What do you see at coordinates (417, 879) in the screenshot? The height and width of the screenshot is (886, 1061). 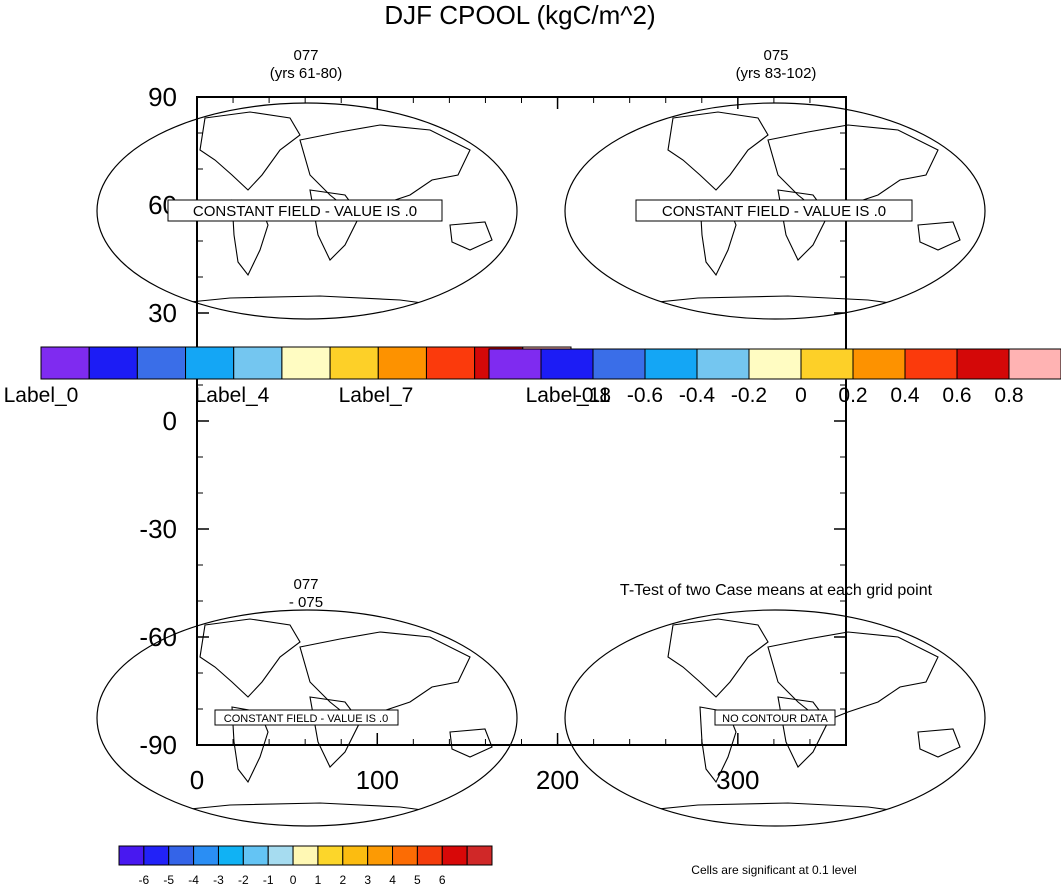 I see `colorbar-bottom-label: 5` at bounding box center [417, 879].